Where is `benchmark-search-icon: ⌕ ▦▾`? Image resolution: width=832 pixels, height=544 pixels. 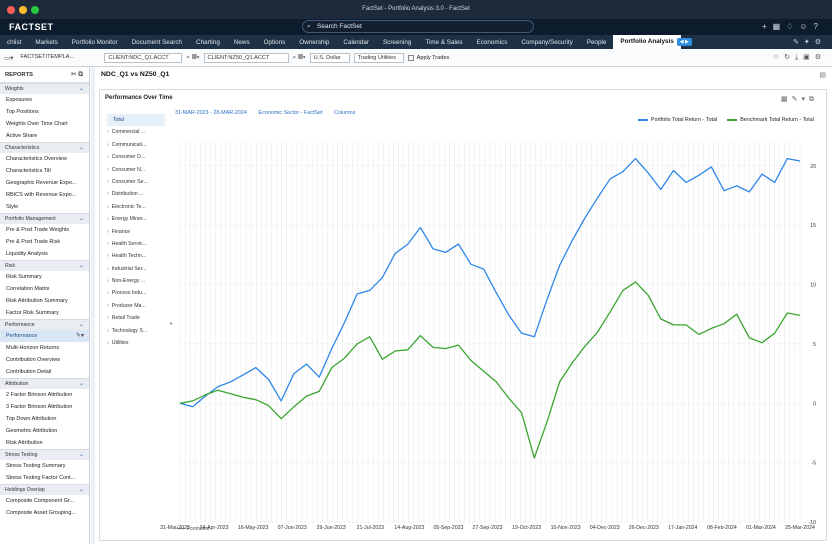
benchmark-search-icon: ⌕ ▦▾ is located at coordinates (299, 57).